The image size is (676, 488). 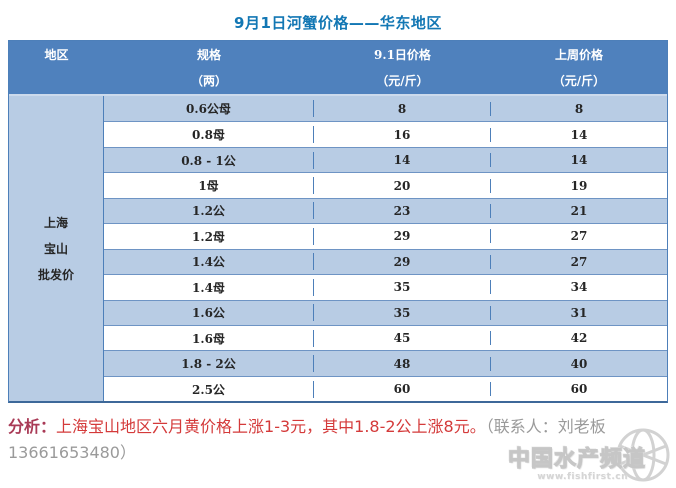 I want to click on contact-text: （联系人：刘老板, so click(x=545, y=426).